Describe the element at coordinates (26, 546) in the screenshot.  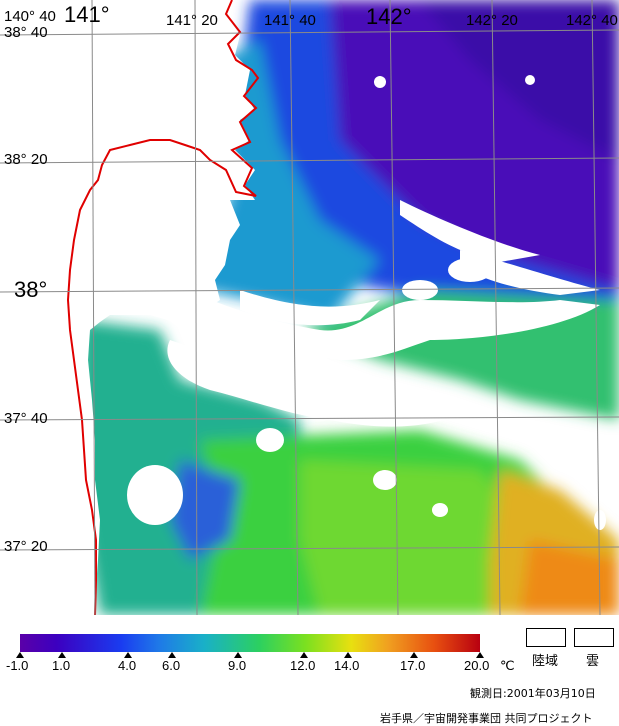
I see `lat-label-37-20: 37° 20` at that location.